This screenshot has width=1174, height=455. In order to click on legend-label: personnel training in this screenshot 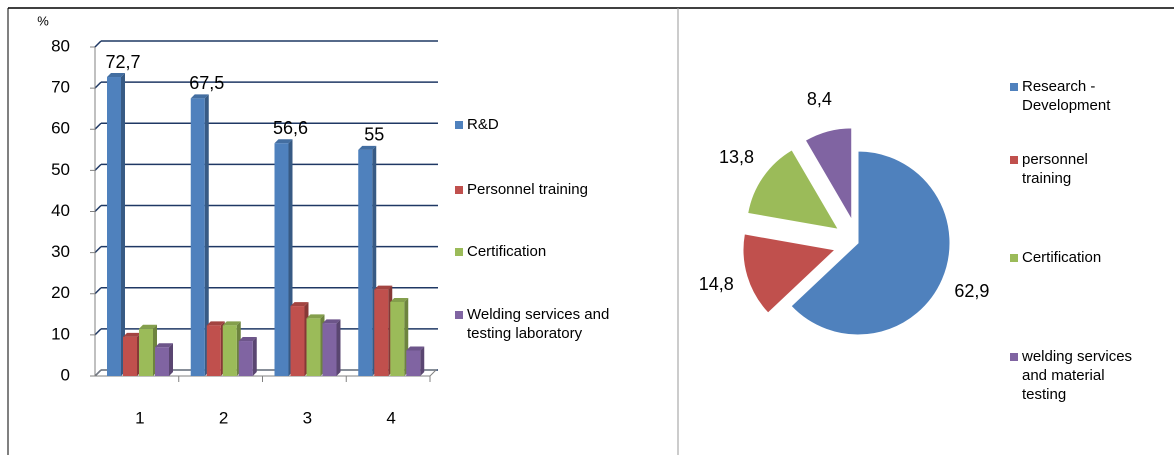, I will do `click(1055, 169)`.